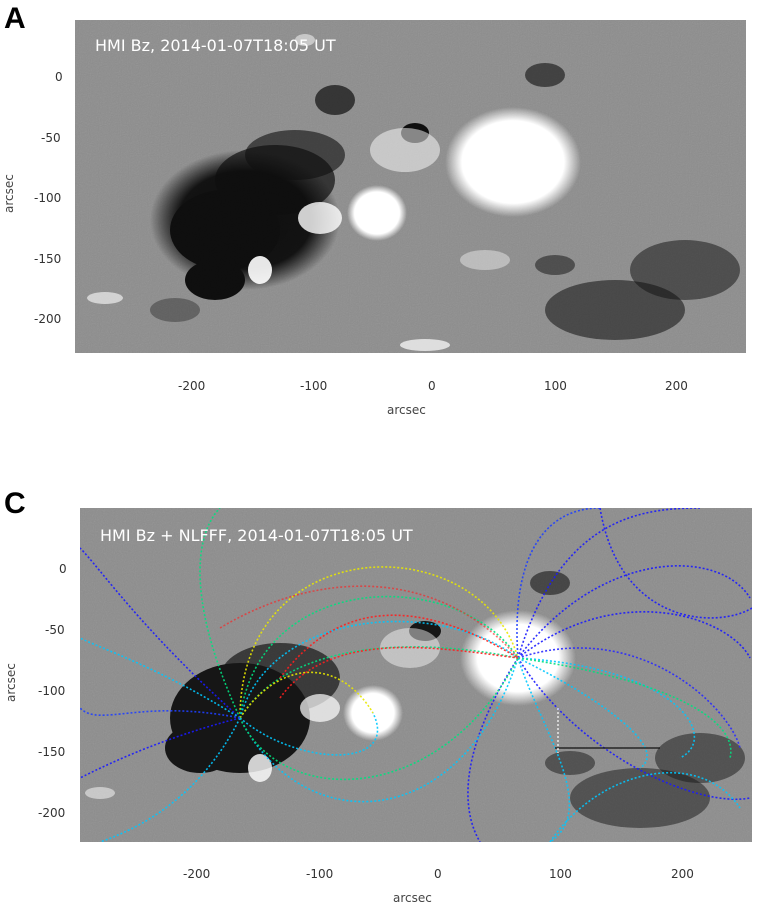 The image size is (774, 907). Describe the element at coordinates (63, 569) in the screenshot. I see `panel-c-ytick: 0` at that location.